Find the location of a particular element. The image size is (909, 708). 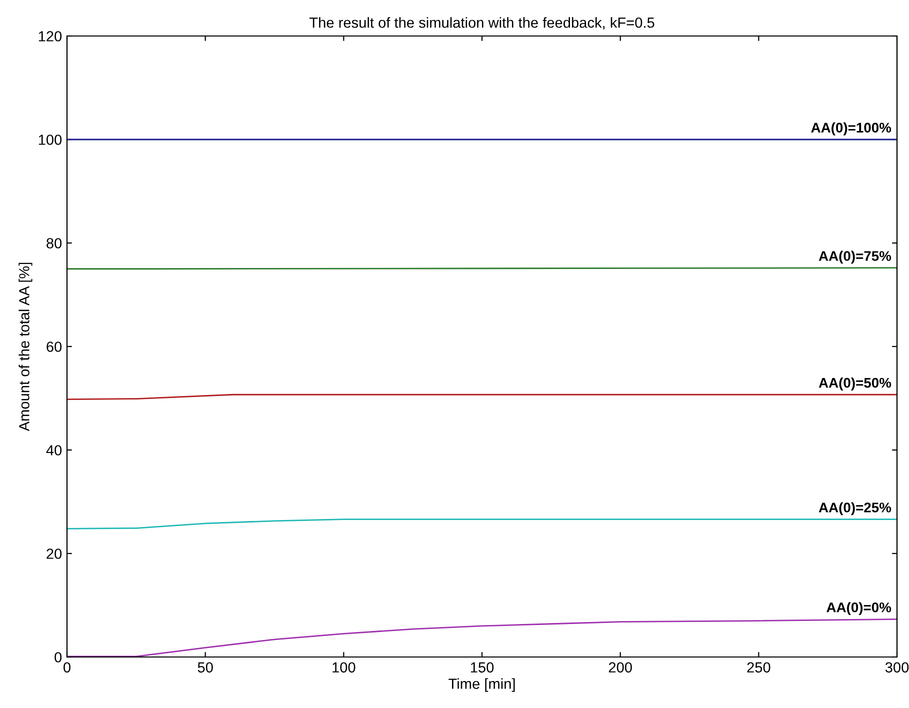

y-tick-label: 40 is located at coordinates (54, 450).